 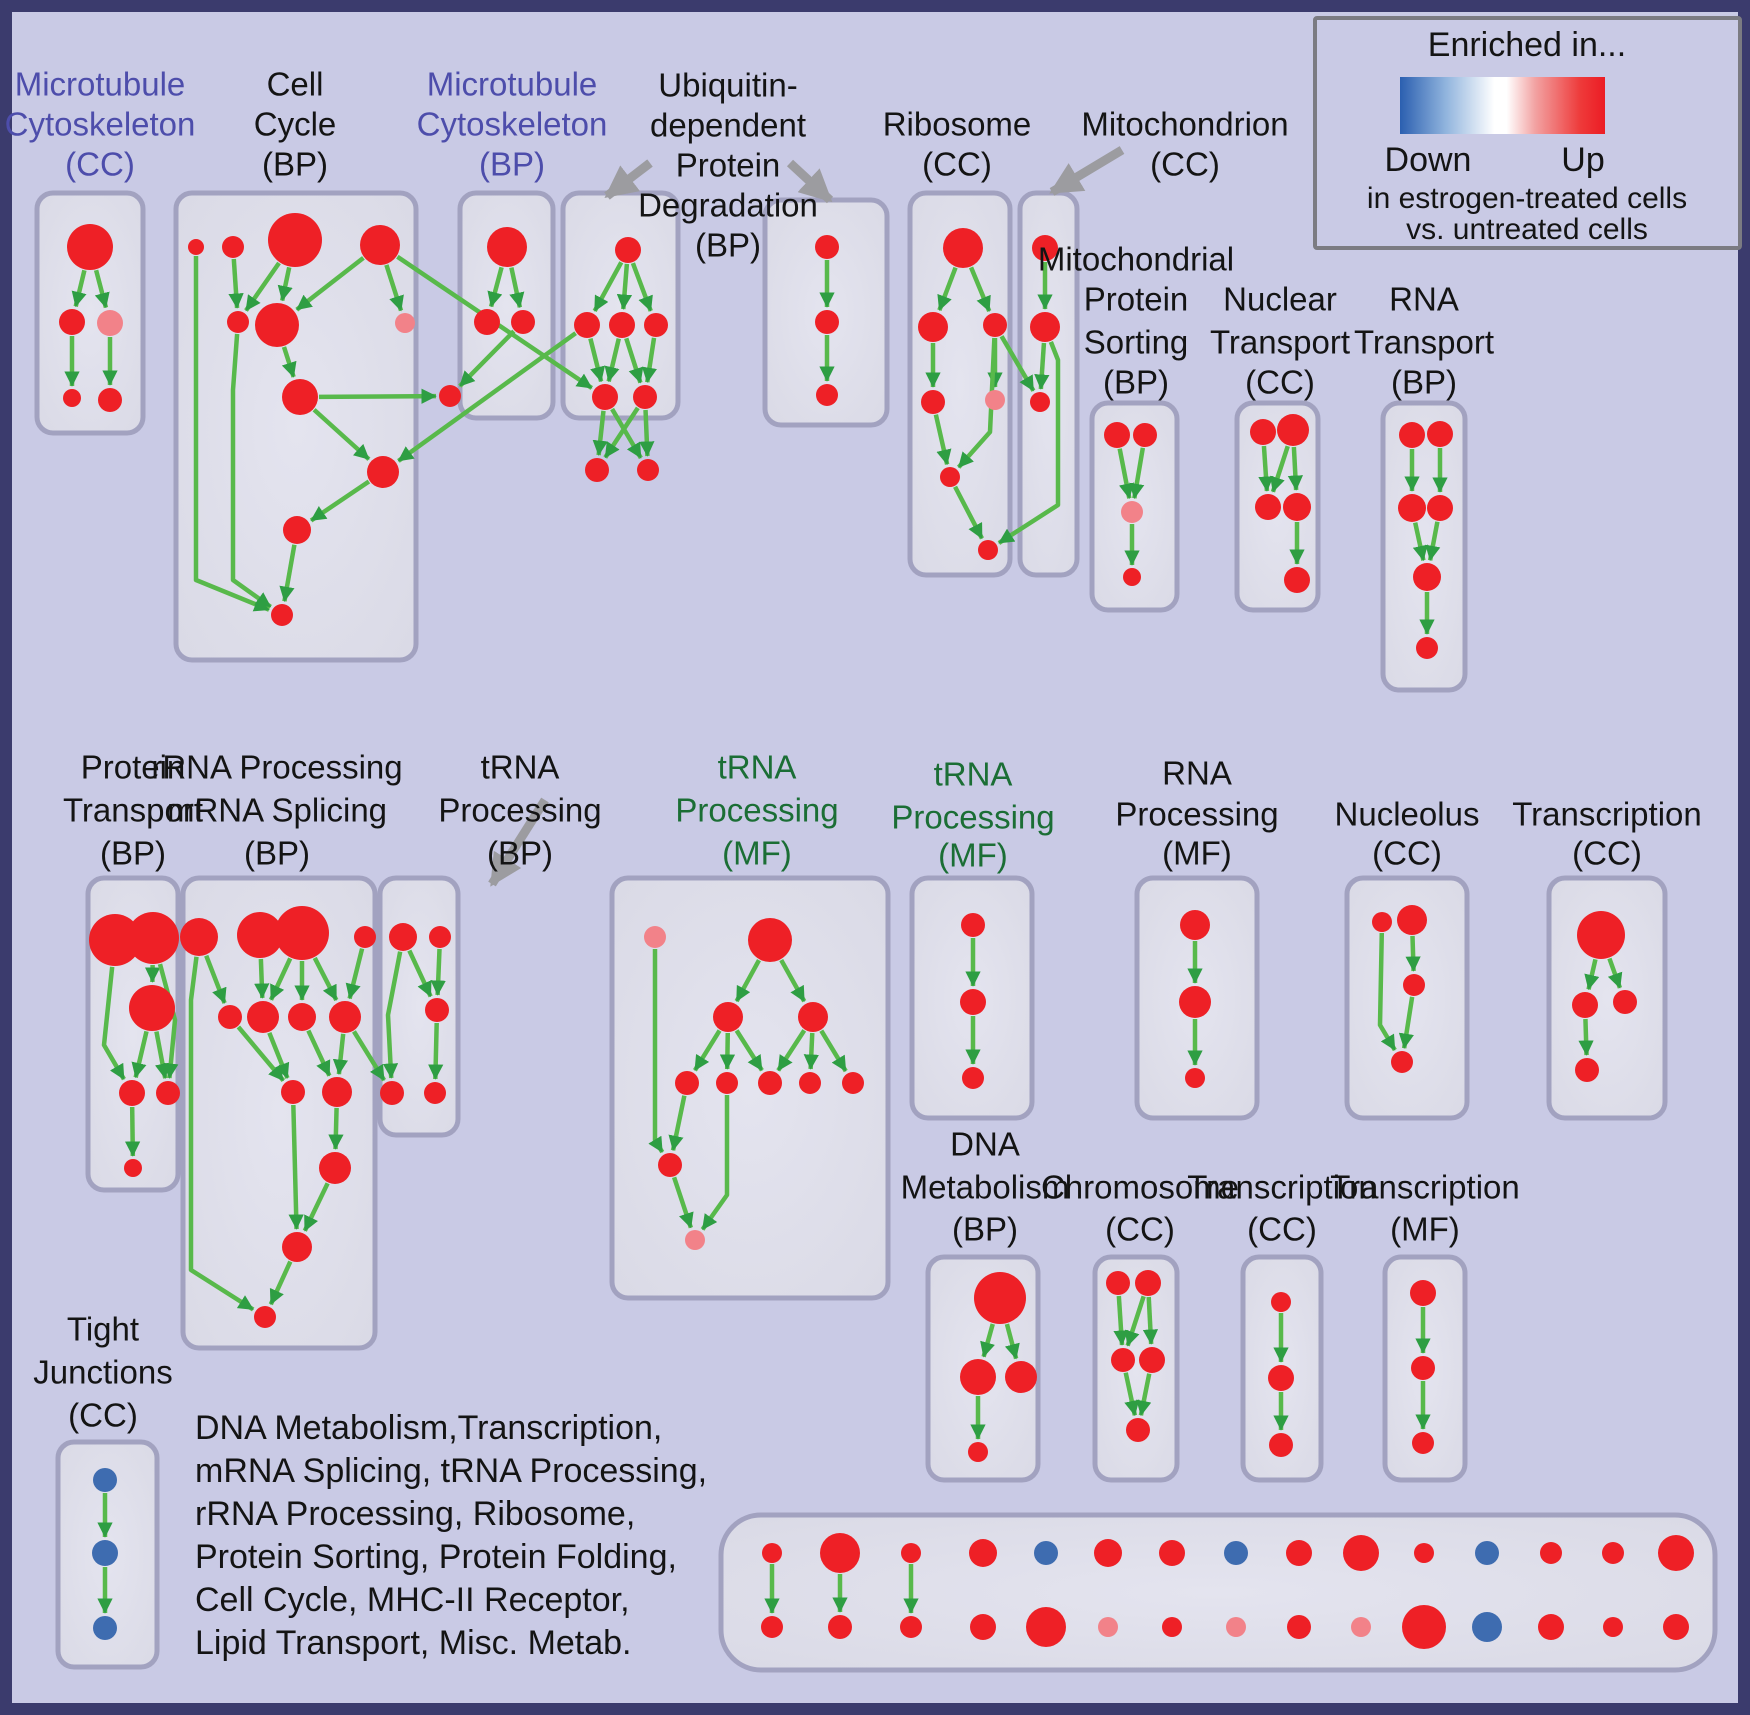 What do you see at coordinates (412, 1600) in the screenshot?
I see `misc-line-5: Cell Cycle, MHC-II Receptor,` at bounding box center [412, 1600].